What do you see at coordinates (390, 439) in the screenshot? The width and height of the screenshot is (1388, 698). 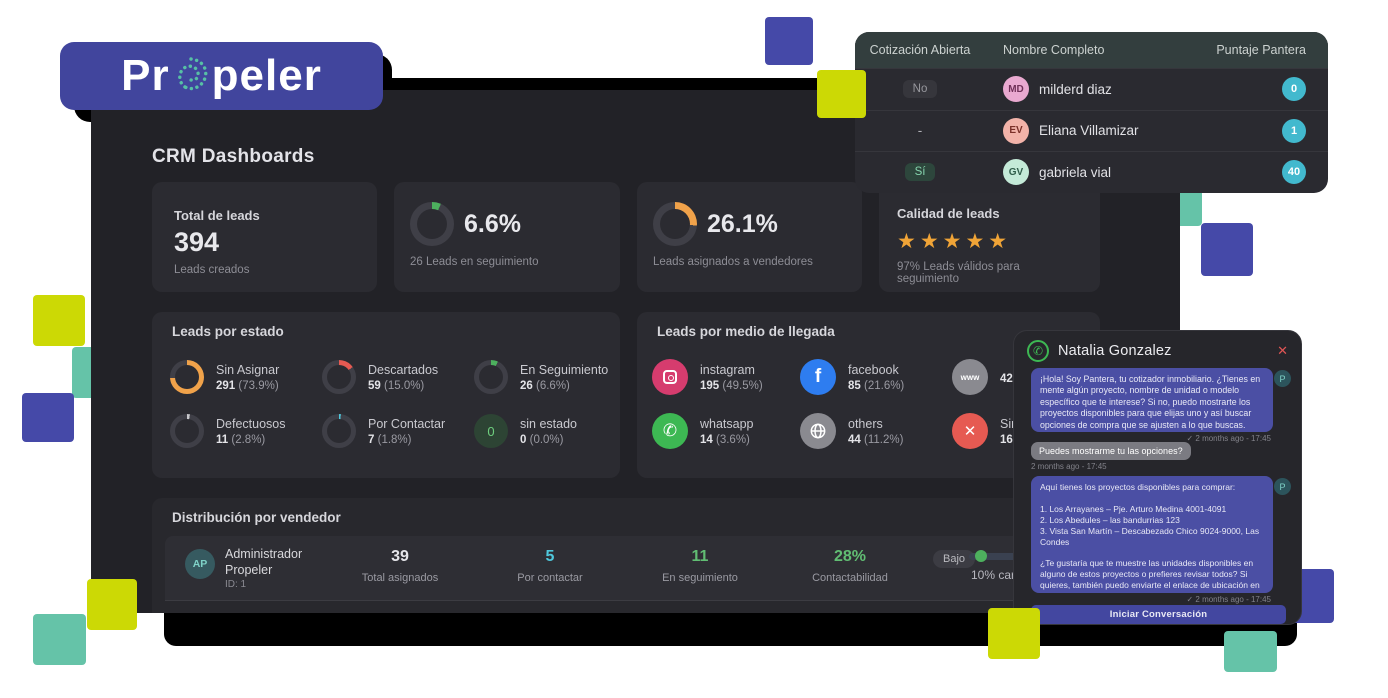 I see `estado-count: 7 (1.8%)` at bounding box center [390, 439].